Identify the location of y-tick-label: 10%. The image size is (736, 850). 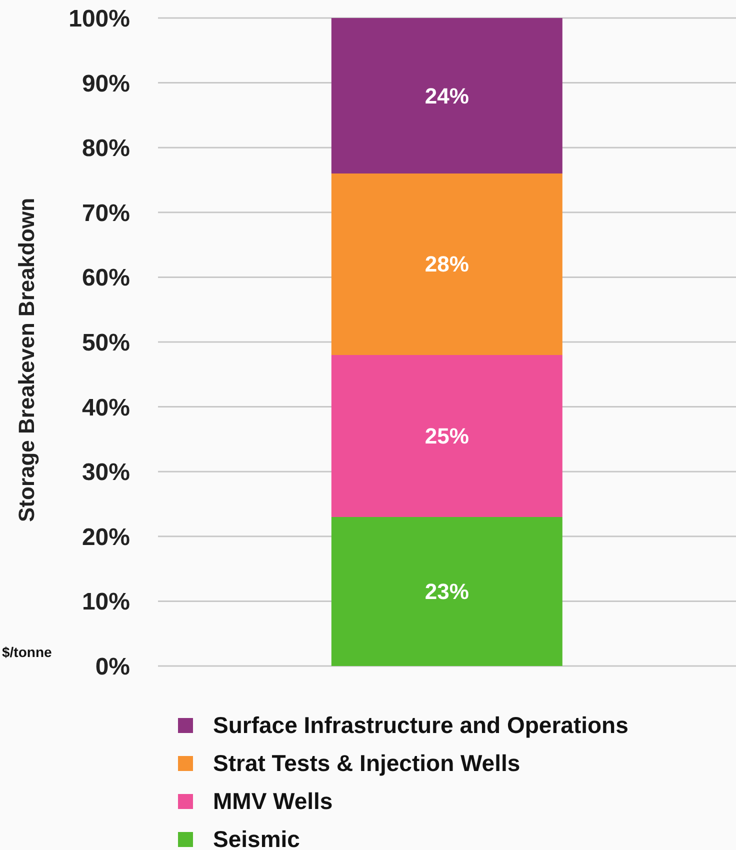
(106, 602).